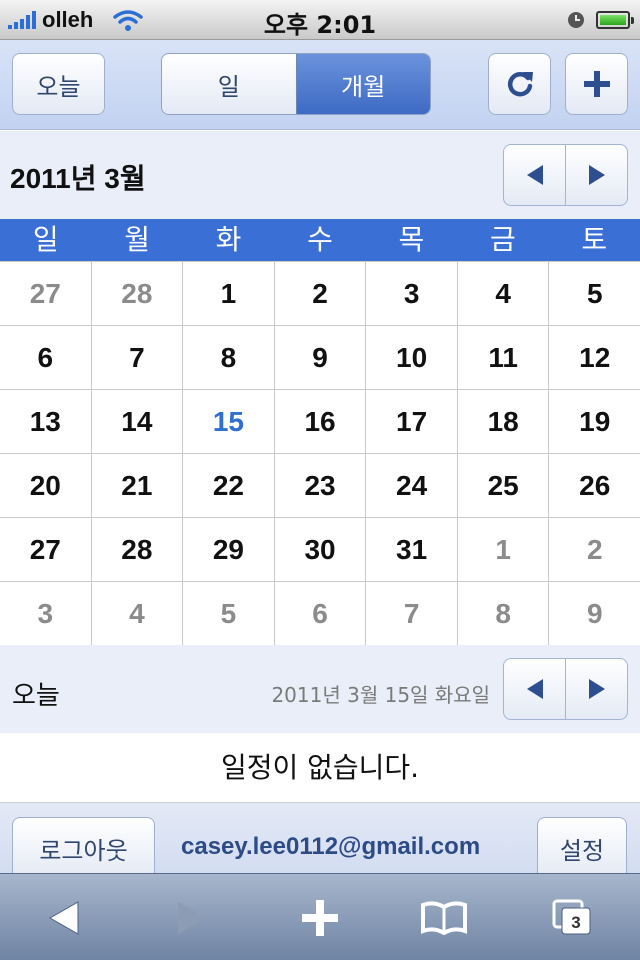 The height and width of the screenshot is (960, 640). I want to click on today-button-label: 오늘, so click(58, 86).